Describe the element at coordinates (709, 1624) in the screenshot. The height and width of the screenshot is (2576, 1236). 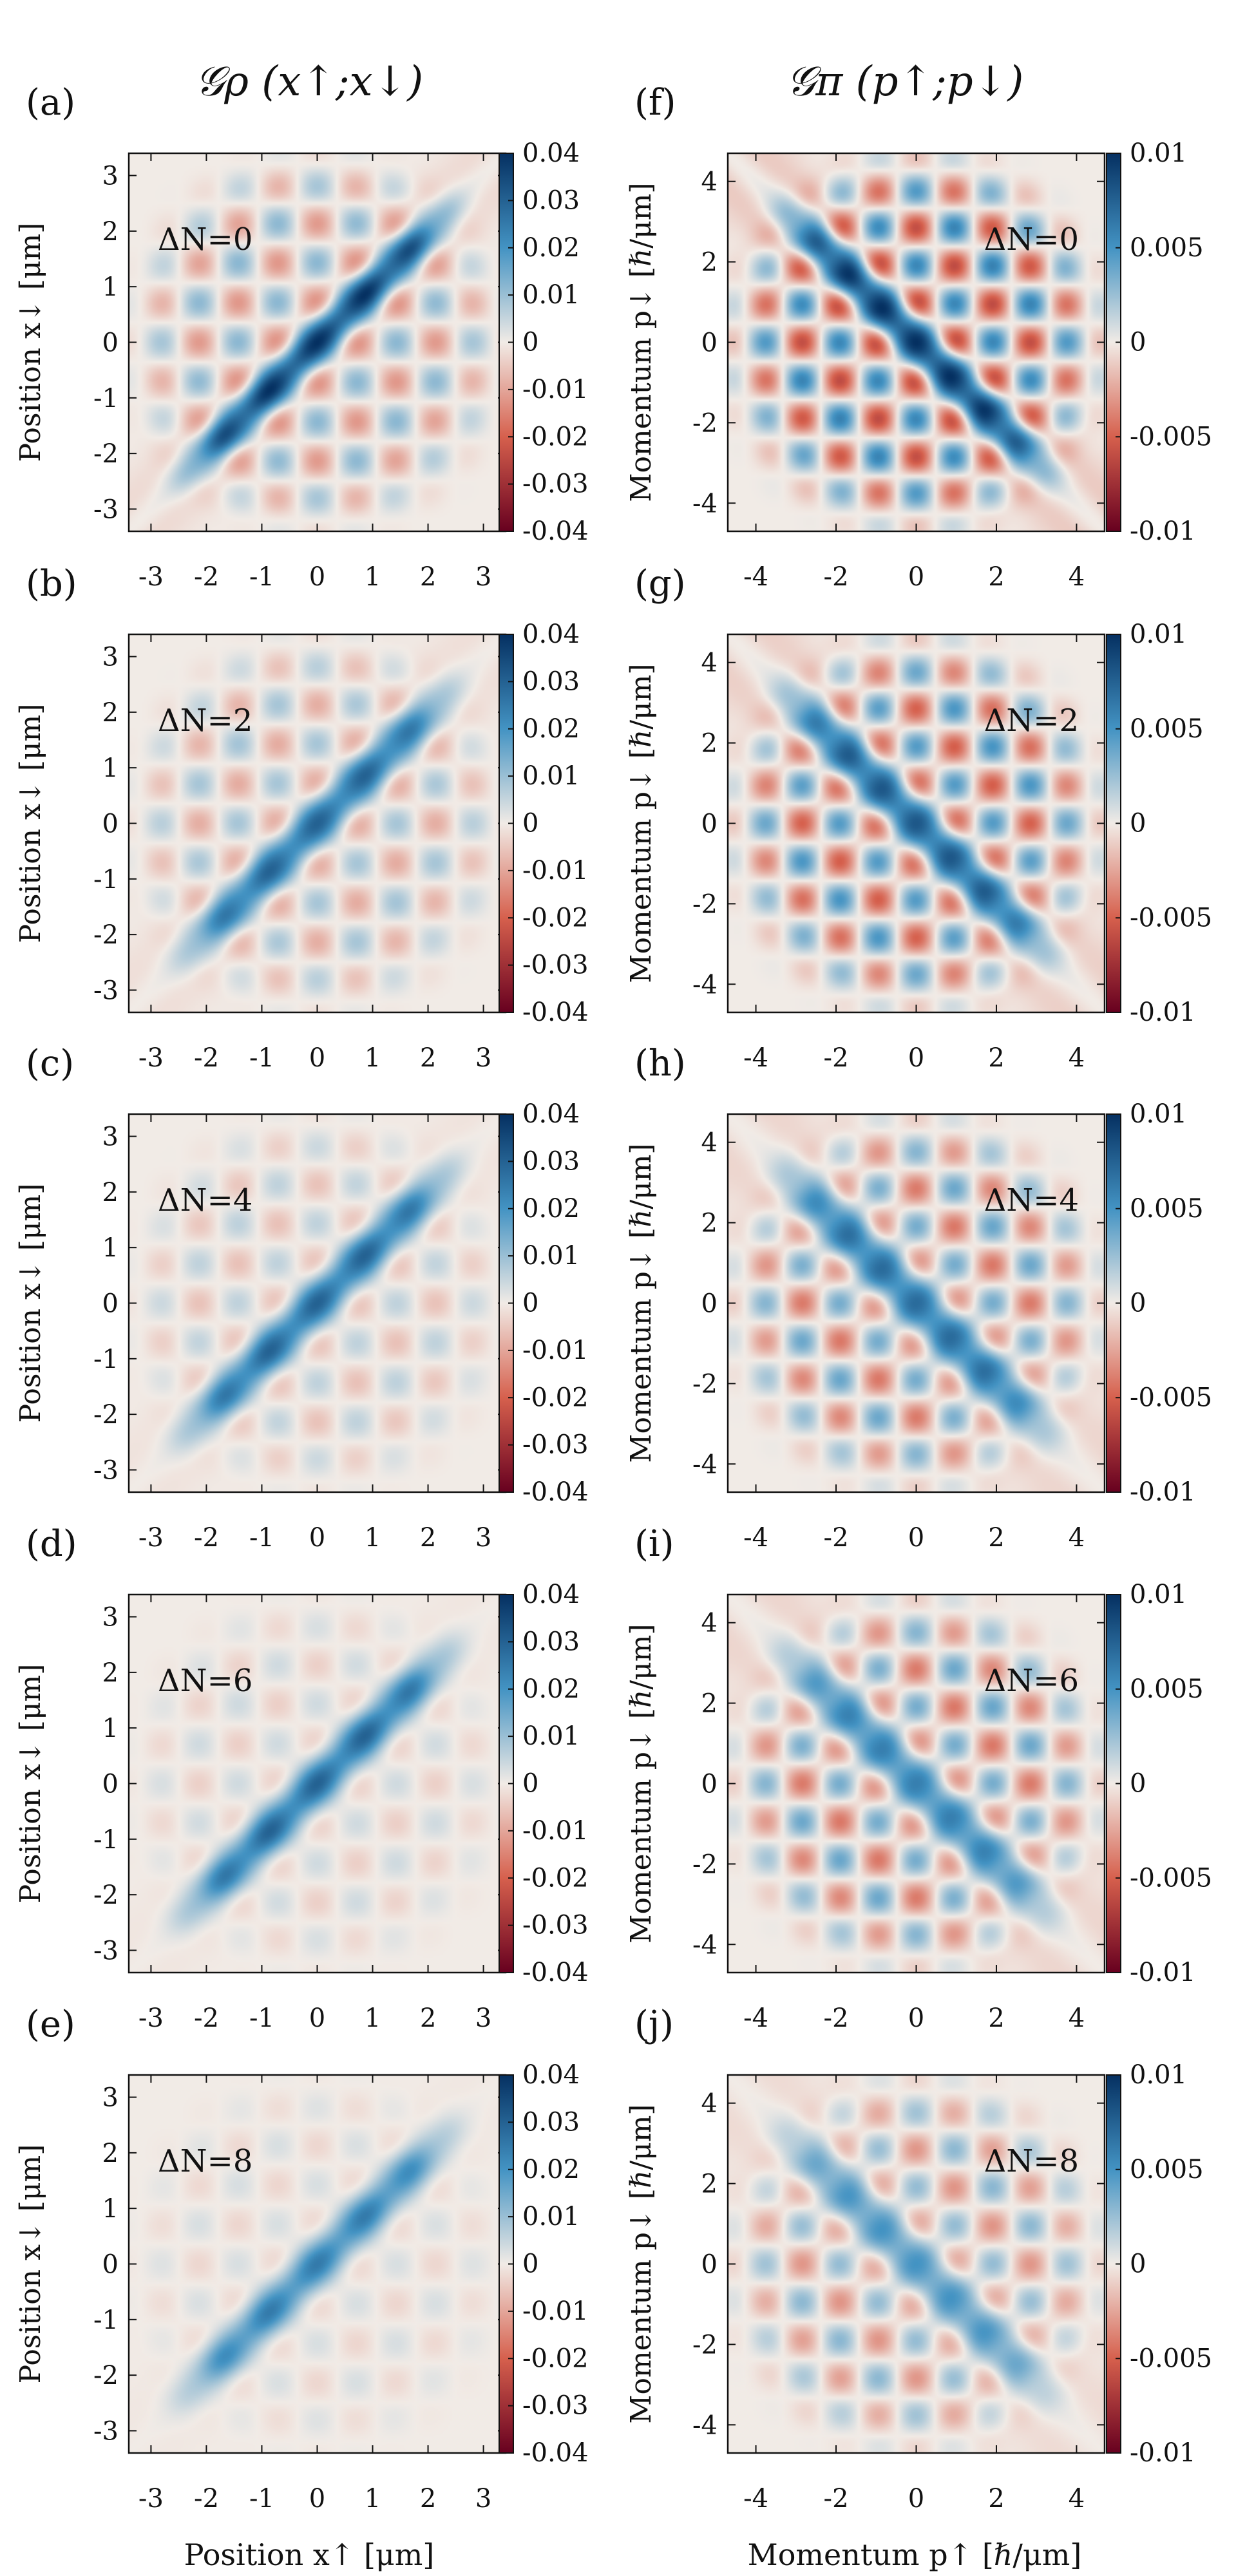
I see `y-tick-label: 4` at that location.